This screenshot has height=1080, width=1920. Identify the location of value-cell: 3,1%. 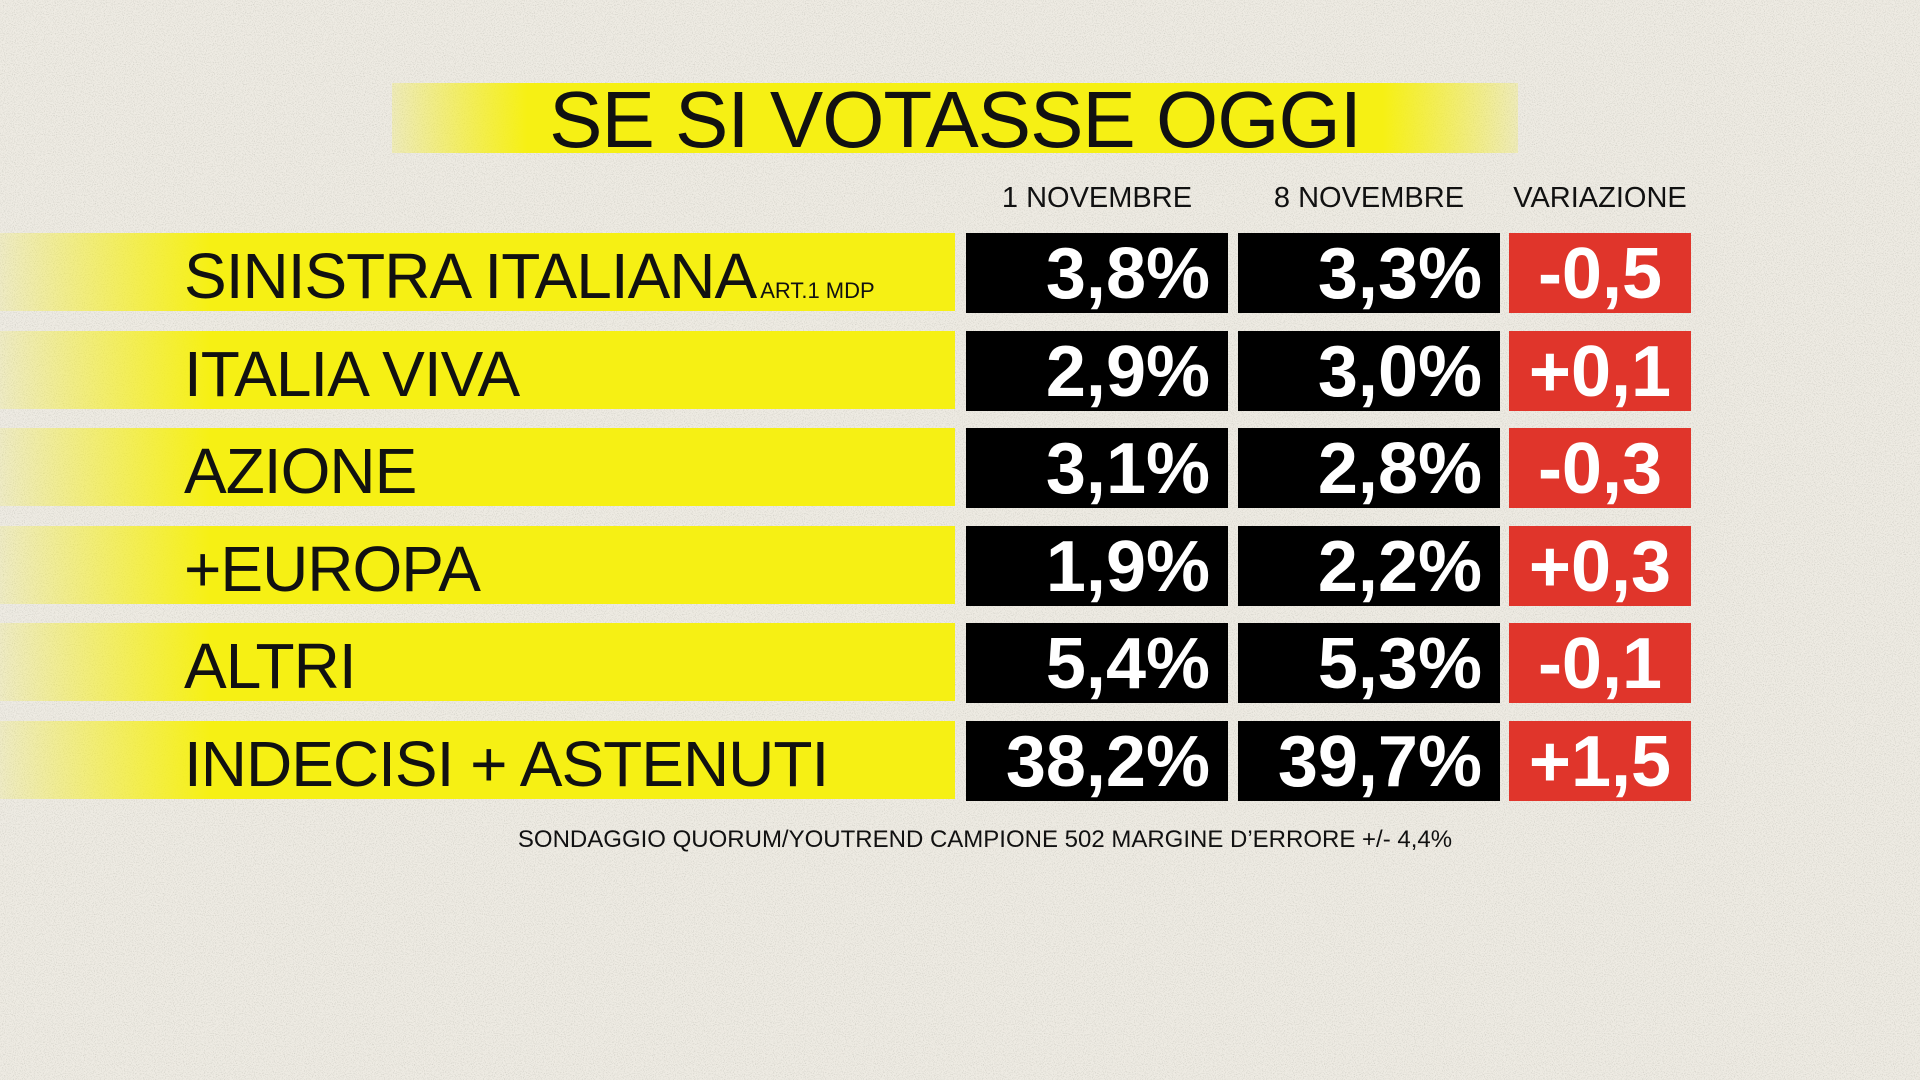
(1097, 468).